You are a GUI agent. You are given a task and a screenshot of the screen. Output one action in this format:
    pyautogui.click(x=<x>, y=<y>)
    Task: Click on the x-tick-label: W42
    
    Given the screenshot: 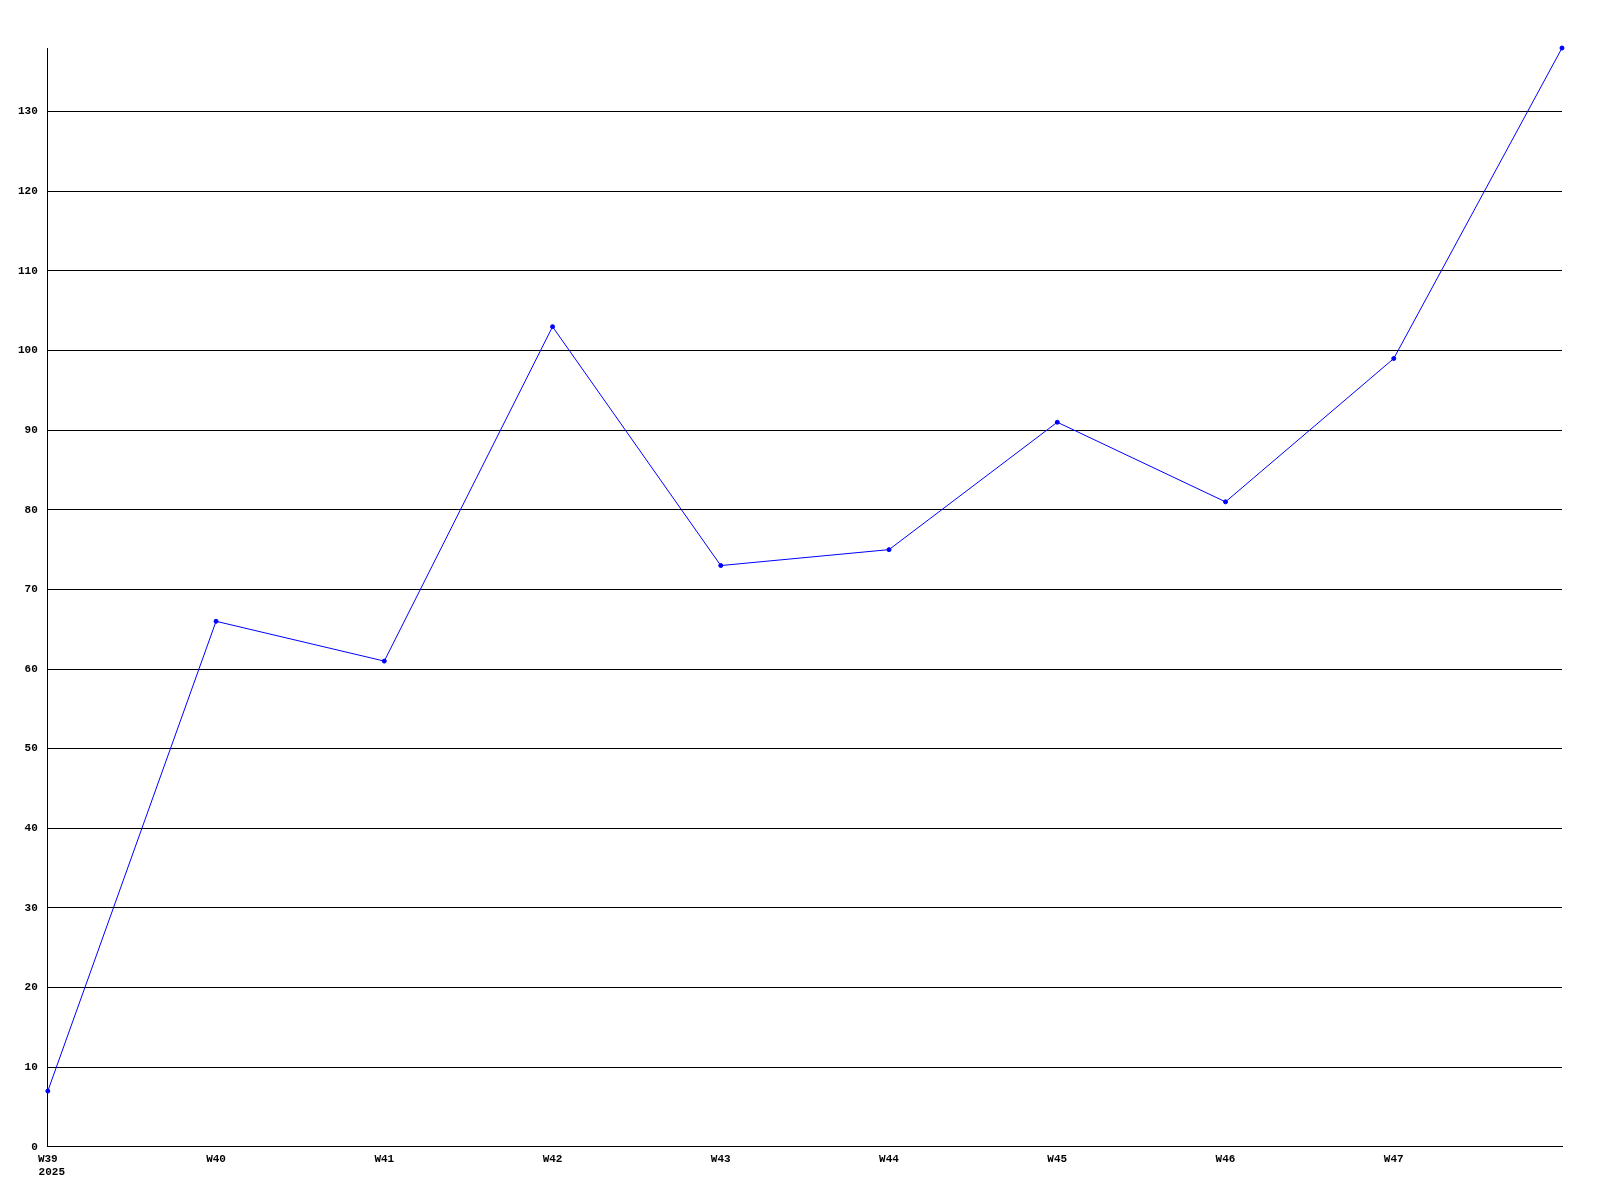 What is the action you would take?
    pyautogui.click(x=552, y=1159)
    